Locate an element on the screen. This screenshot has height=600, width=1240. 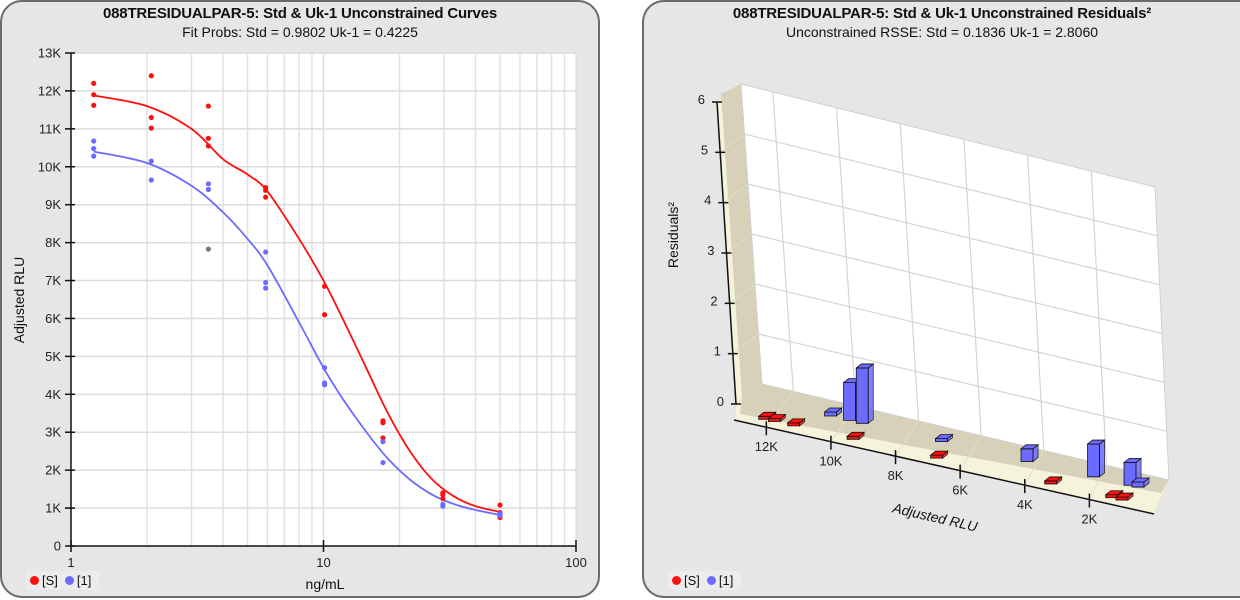
y-tick-label: 9K is located at coordinates (53, 204).